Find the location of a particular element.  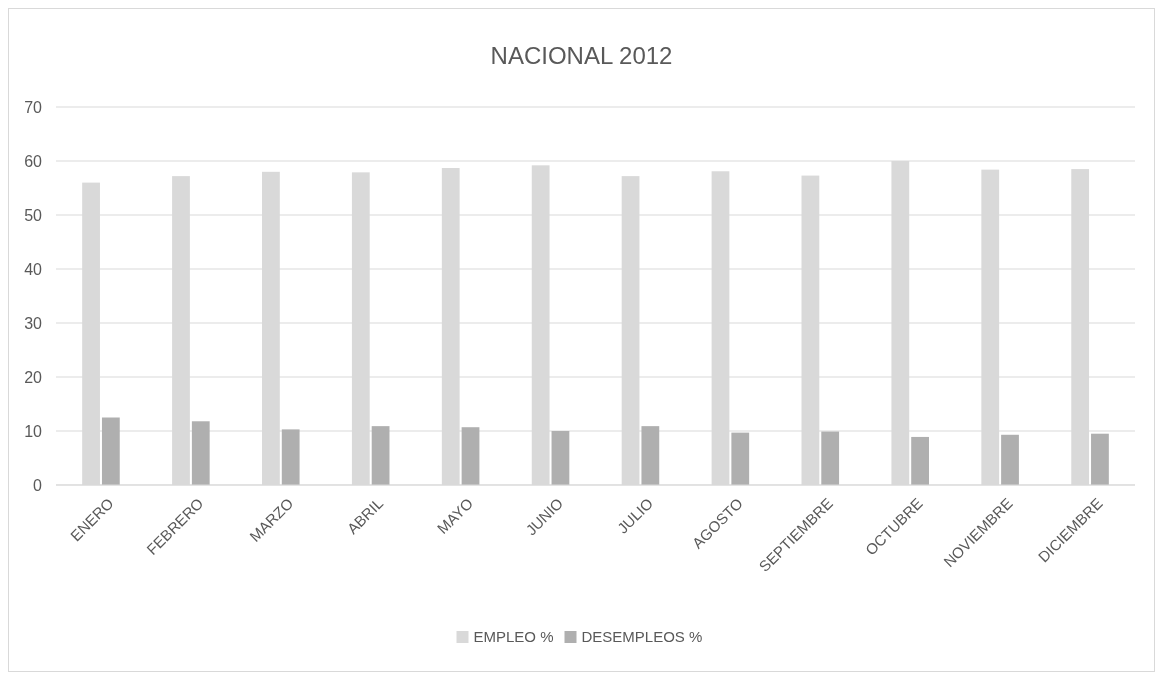

chart-title: NACIONAL 2012 is located at coordinates (581, 55).